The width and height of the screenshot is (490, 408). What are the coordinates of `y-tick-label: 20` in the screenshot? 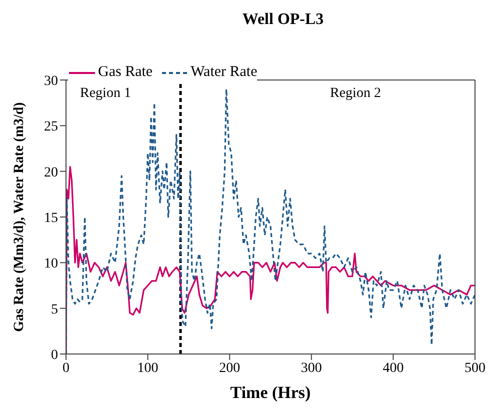 It's located at (51, 172).